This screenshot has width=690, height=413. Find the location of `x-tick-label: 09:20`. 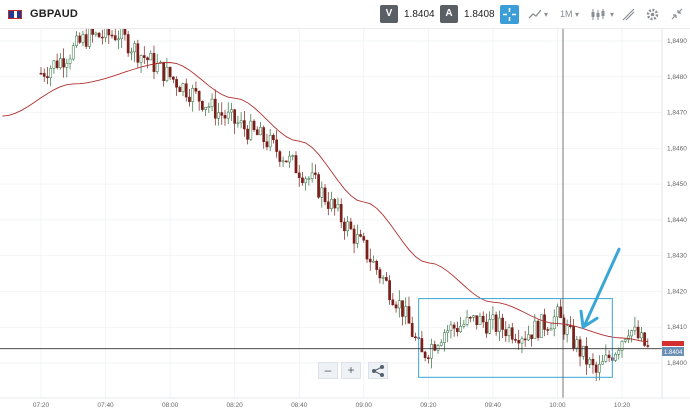

x-tick-label: 09:20 is located at coordinates (428, 405).